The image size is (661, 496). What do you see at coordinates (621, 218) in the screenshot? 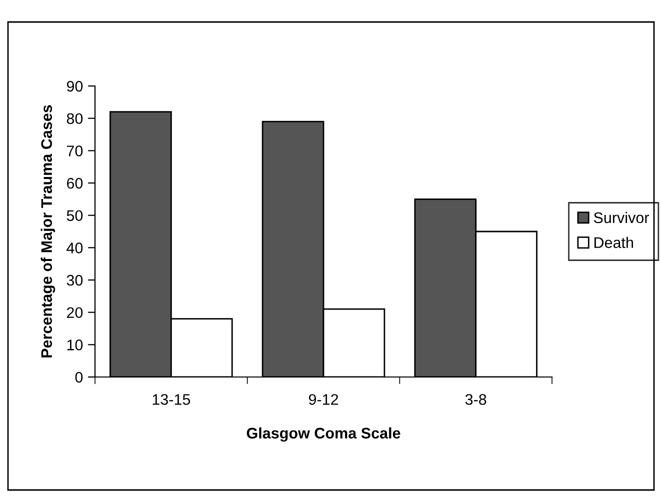
I see `legend-label: Survivor` at bounding box center [621, 218].